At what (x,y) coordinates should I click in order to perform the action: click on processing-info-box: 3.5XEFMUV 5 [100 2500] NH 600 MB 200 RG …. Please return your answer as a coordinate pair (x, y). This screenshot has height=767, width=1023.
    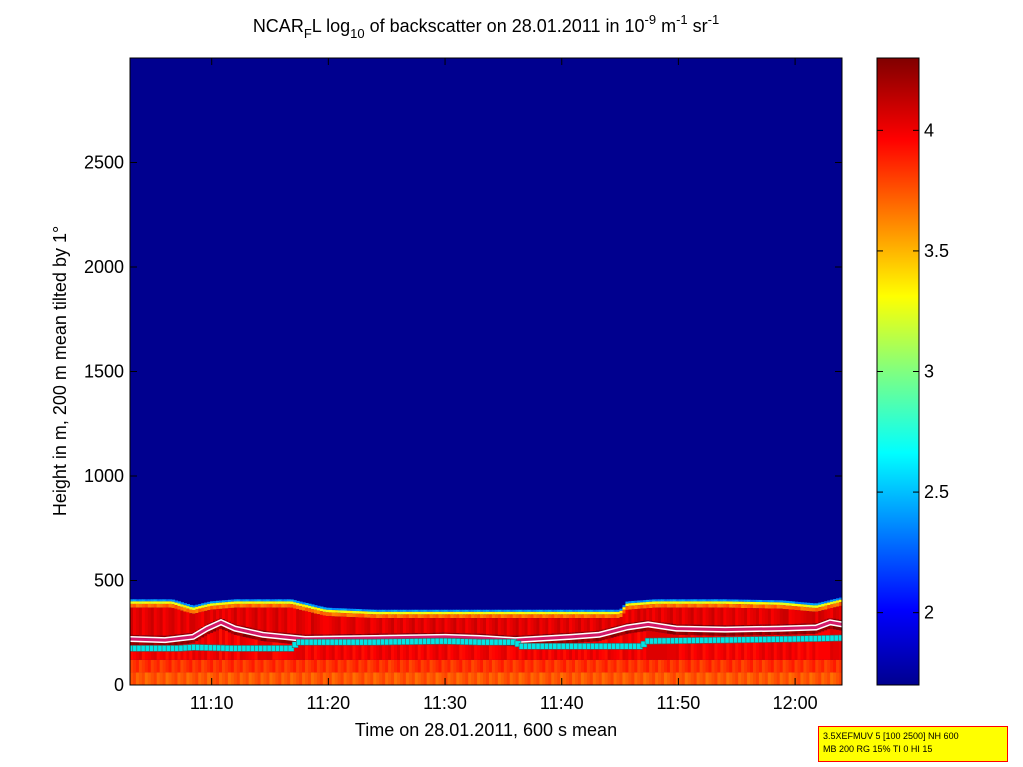
    Looking at the image, I should click on (913, 744).